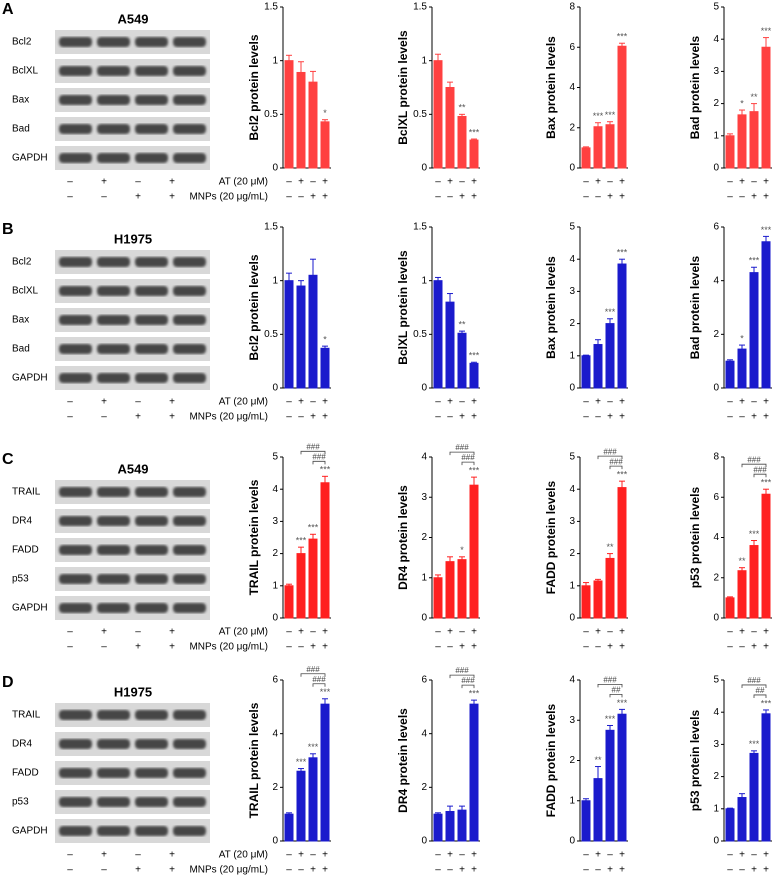 This screenshot has height=875, width=774. Describe the element at coordinates (21, 349) in the screenshot. I see `blot-label: Bad` at that location.